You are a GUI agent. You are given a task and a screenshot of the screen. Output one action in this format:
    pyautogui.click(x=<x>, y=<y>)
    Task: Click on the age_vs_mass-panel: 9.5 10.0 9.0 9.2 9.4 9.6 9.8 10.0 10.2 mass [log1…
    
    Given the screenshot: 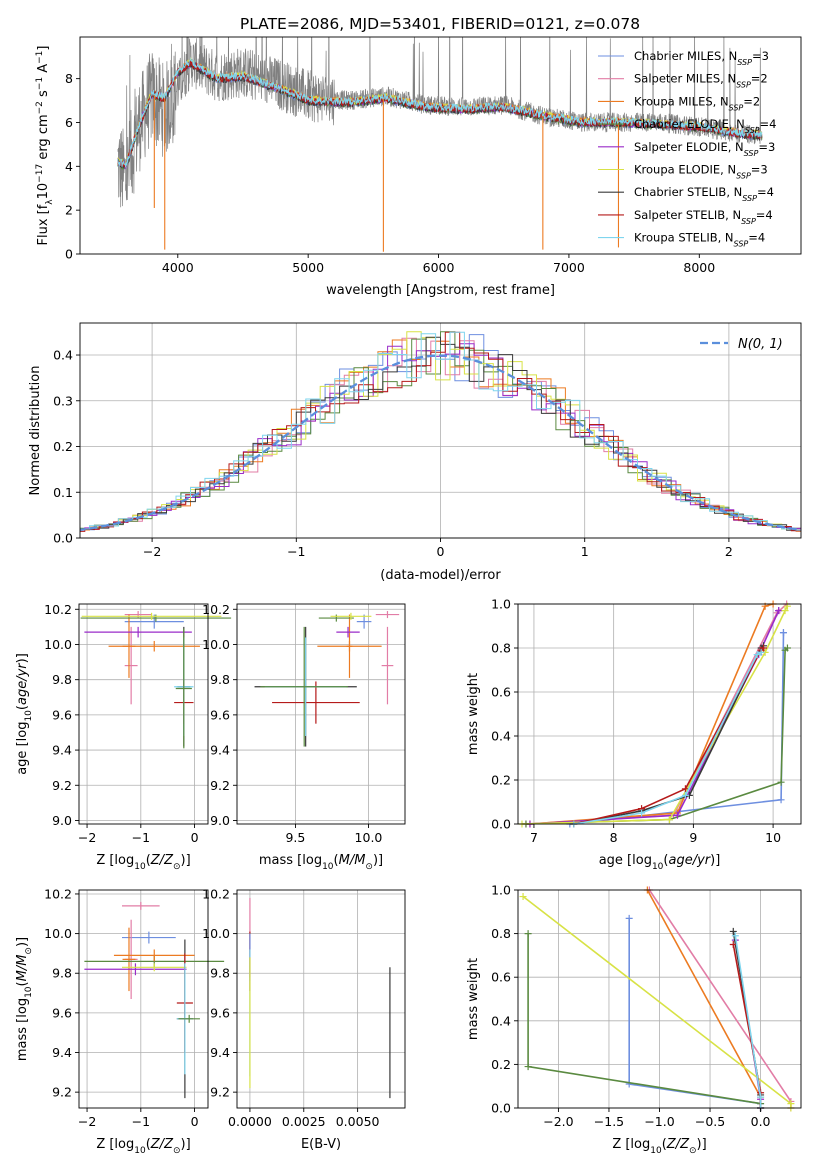 What is the action you would take?
    pyautogui.click(x=304, y=737)
    